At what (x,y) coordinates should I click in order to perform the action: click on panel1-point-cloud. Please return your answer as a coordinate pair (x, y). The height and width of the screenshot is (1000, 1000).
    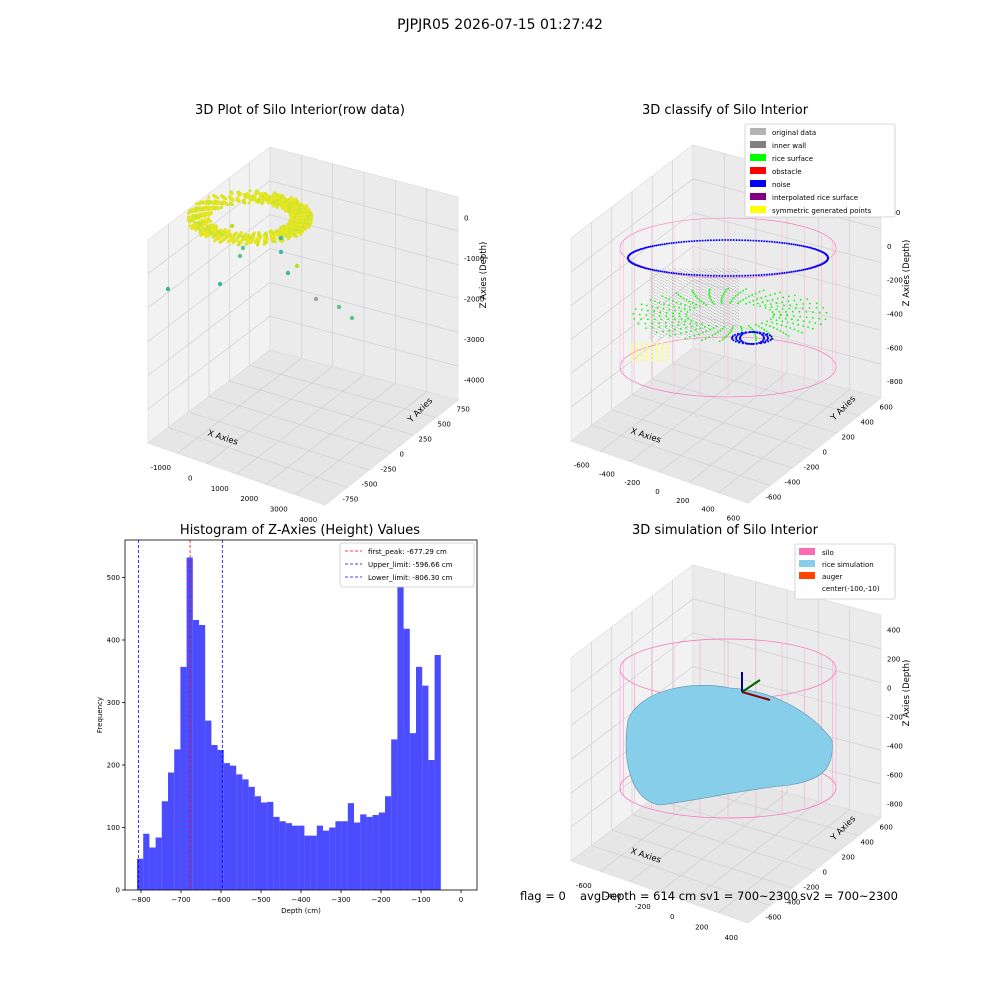
    Looking at the image, I should click on (260, 255).